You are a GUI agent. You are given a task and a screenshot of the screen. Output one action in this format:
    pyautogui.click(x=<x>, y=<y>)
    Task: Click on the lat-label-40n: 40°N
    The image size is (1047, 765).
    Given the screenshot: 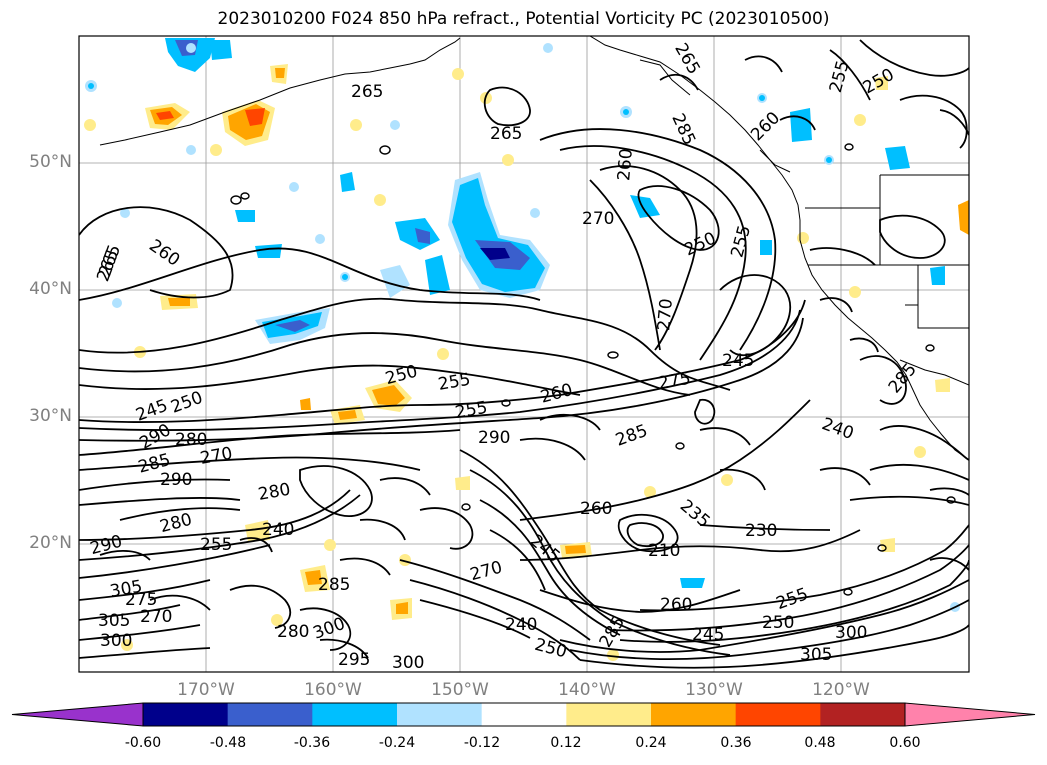 What is the action you would take?
    pyautogui.click(x=50, y=289)
    